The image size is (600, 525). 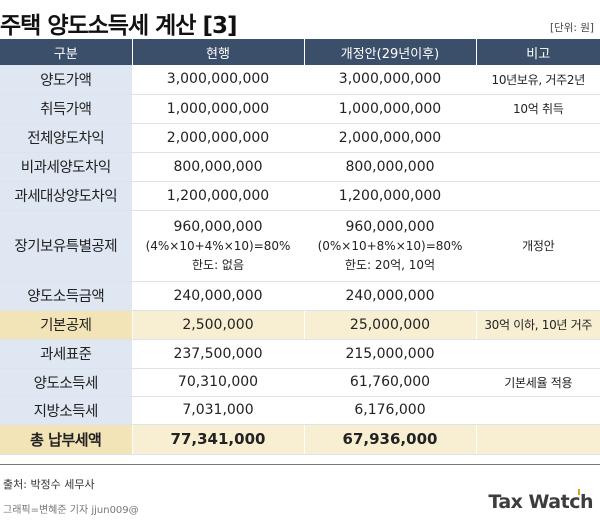 I want to click on current-value: 1,000,000,000, so click(x=218, y=109).